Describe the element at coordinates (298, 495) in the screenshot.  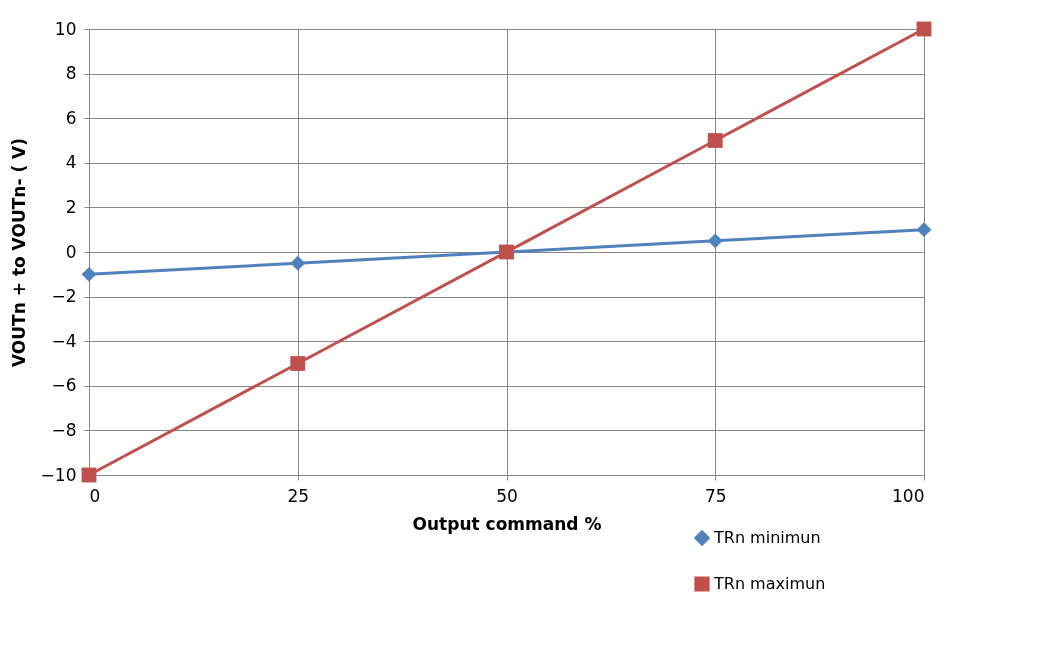
I see `x-tick-label: 25` at that location.